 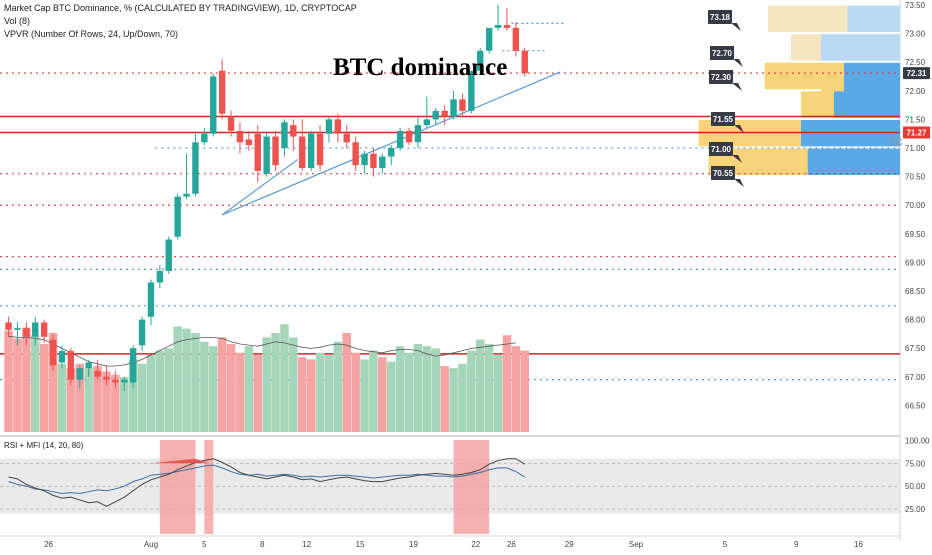 What do you see at coordinates (915, 177) in the screenshot?
I see `price-axis-tick: 70.50` at bounding box center [915, 177].